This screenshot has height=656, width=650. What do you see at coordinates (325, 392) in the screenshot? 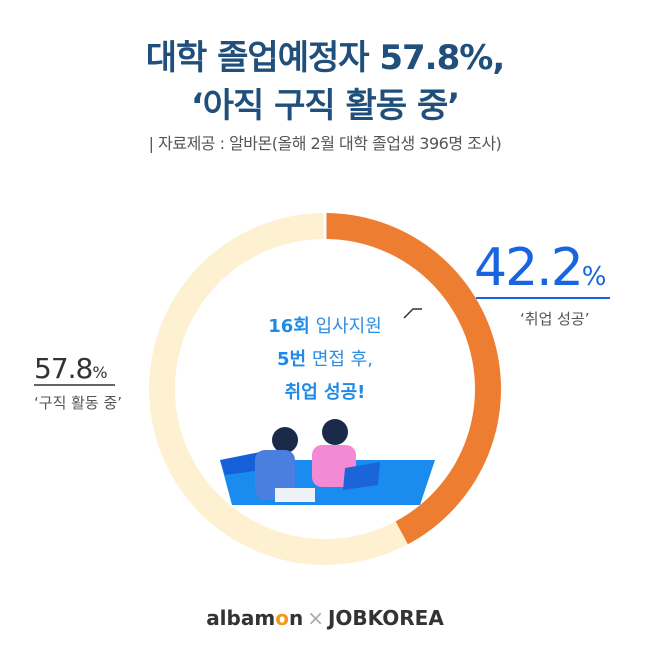
I see `center-line3: 취업 성공!` at bounding box center [325, 392].